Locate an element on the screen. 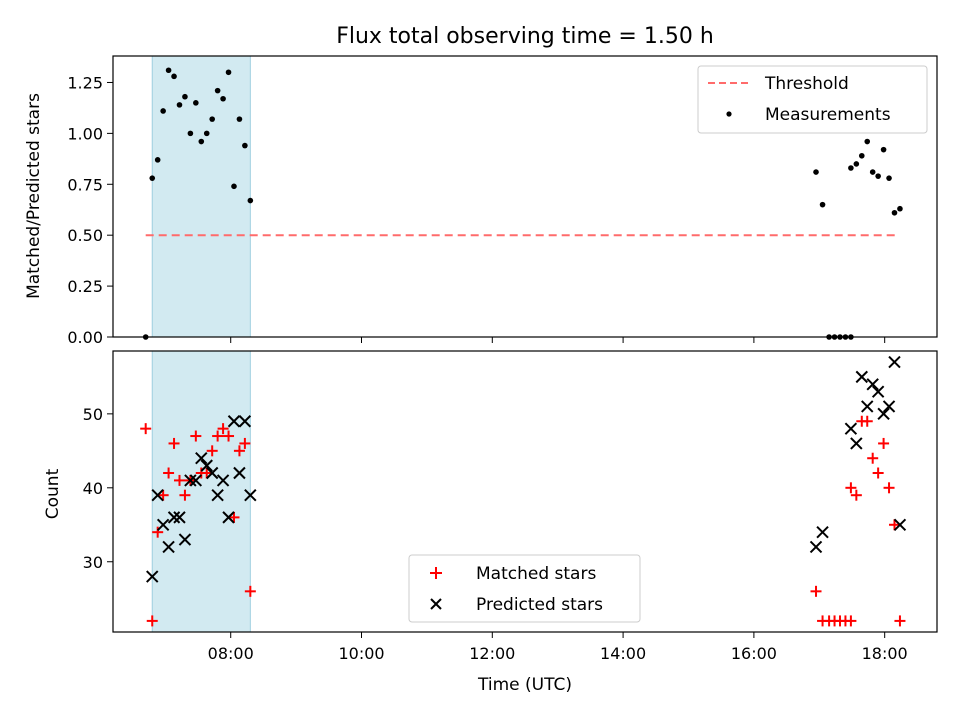 This screenshot has width=960, height=720. top-legend-box is located at coordinates (812, 99).